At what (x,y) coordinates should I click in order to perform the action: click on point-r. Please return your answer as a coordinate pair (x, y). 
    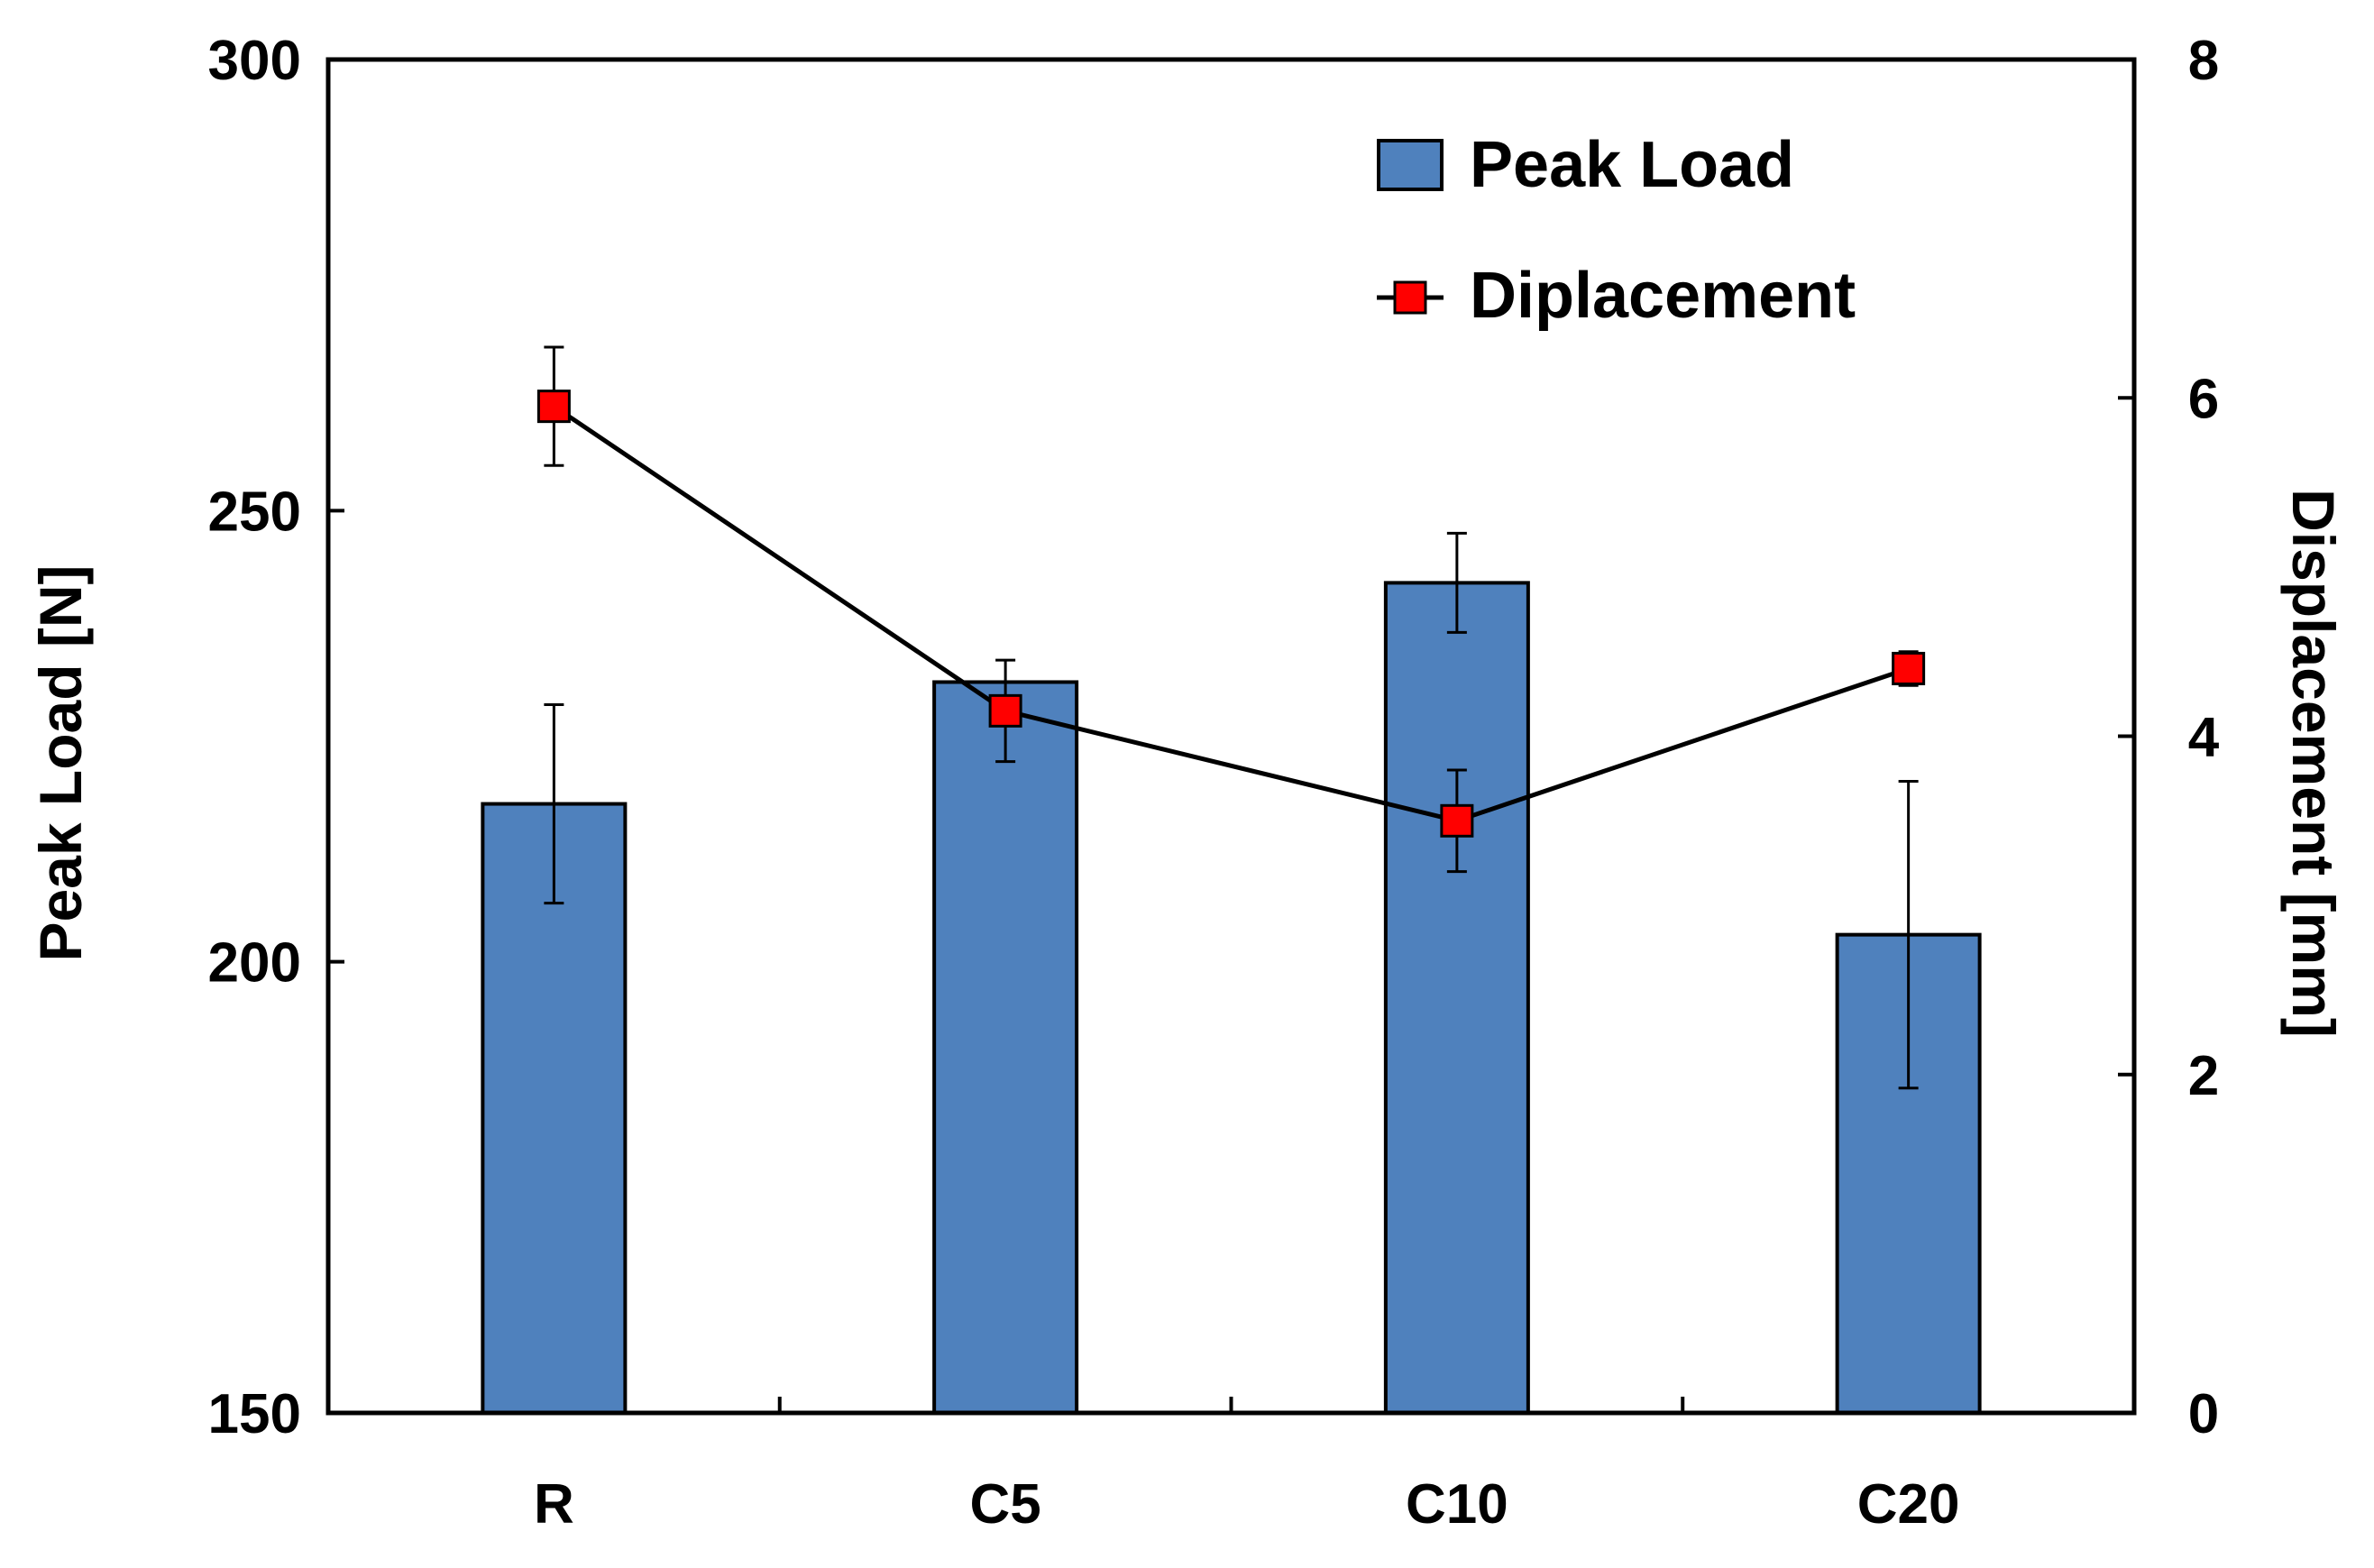
    Looking at the image, I should click on (554, 407).